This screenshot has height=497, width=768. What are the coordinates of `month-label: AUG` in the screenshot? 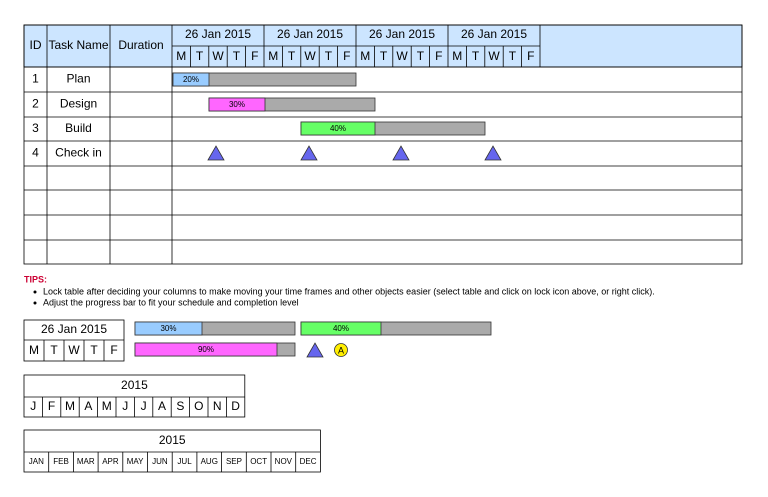 It's located at (209, 461).